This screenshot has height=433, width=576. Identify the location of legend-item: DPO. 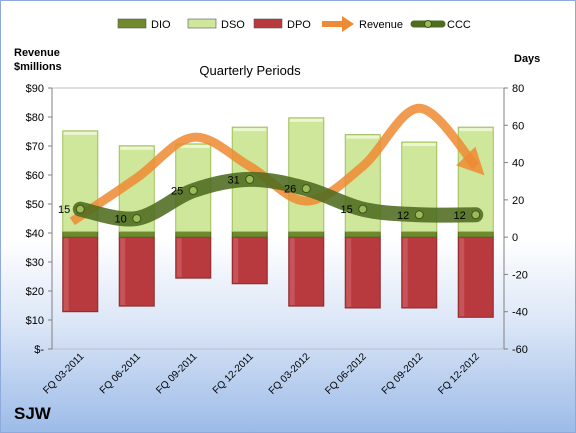
(282, 24).